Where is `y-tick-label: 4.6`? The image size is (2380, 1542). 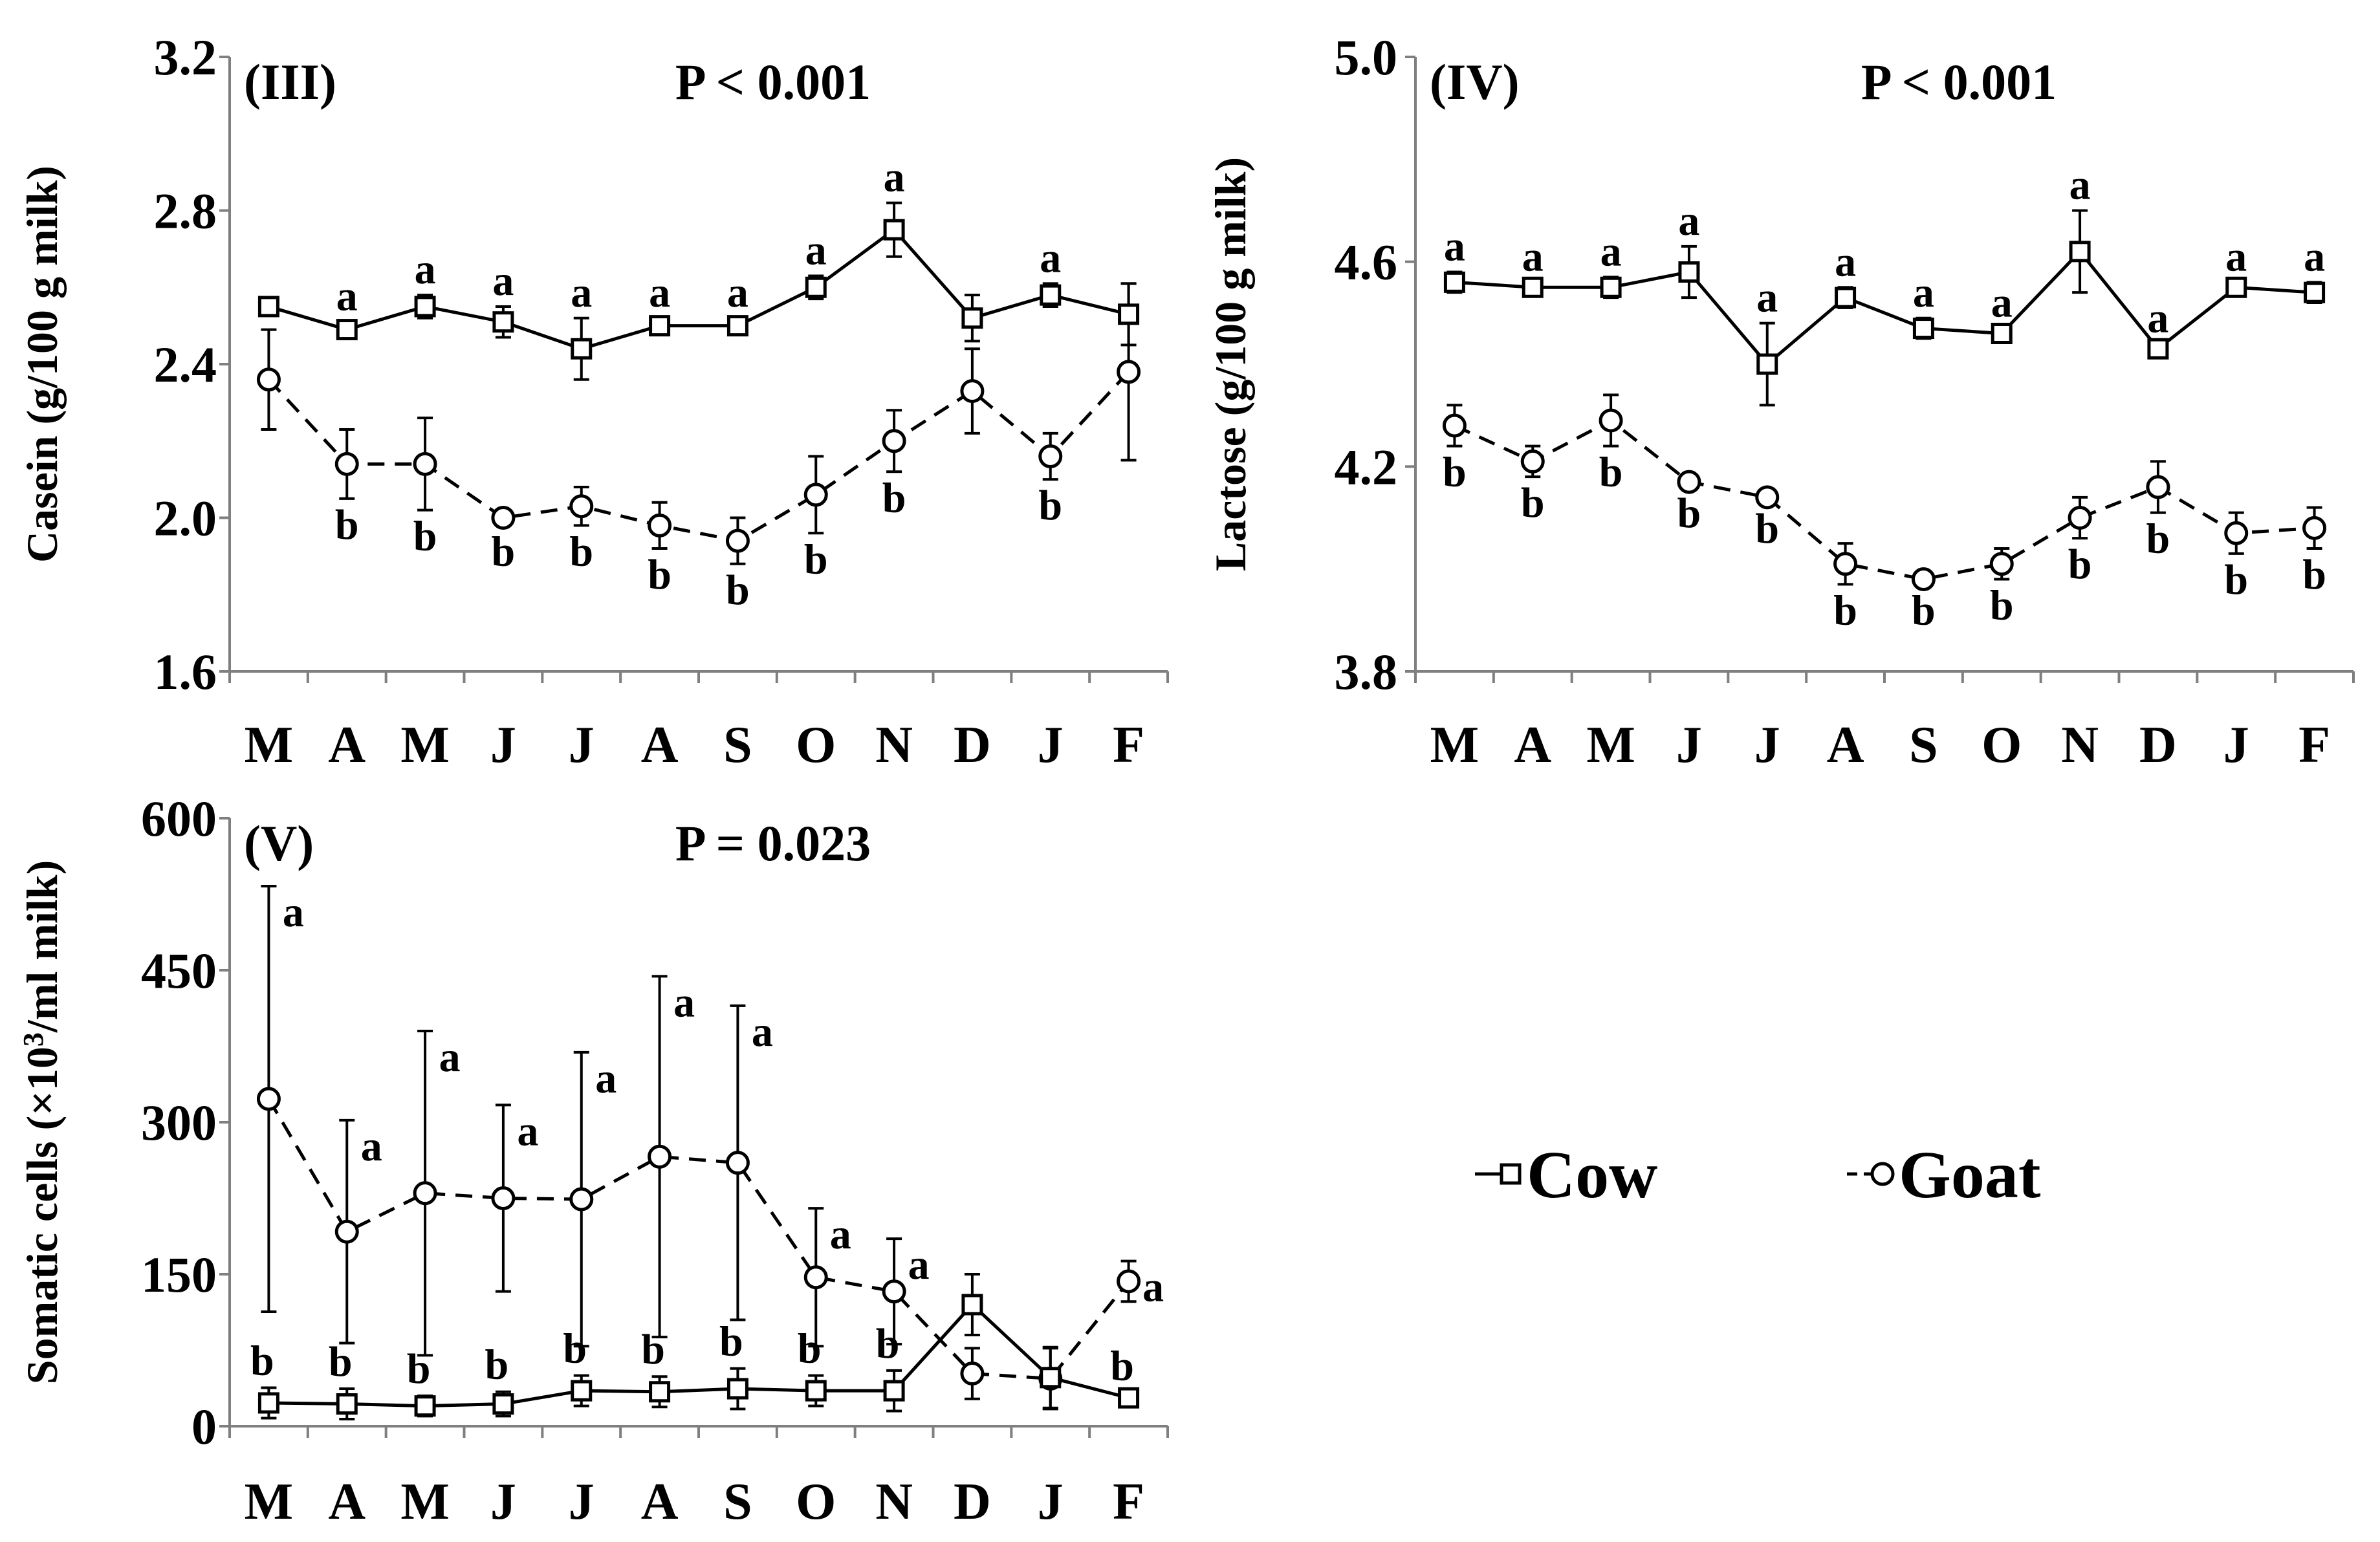
y-tick-label: 4.6 is located at coordinates (1366, 262).